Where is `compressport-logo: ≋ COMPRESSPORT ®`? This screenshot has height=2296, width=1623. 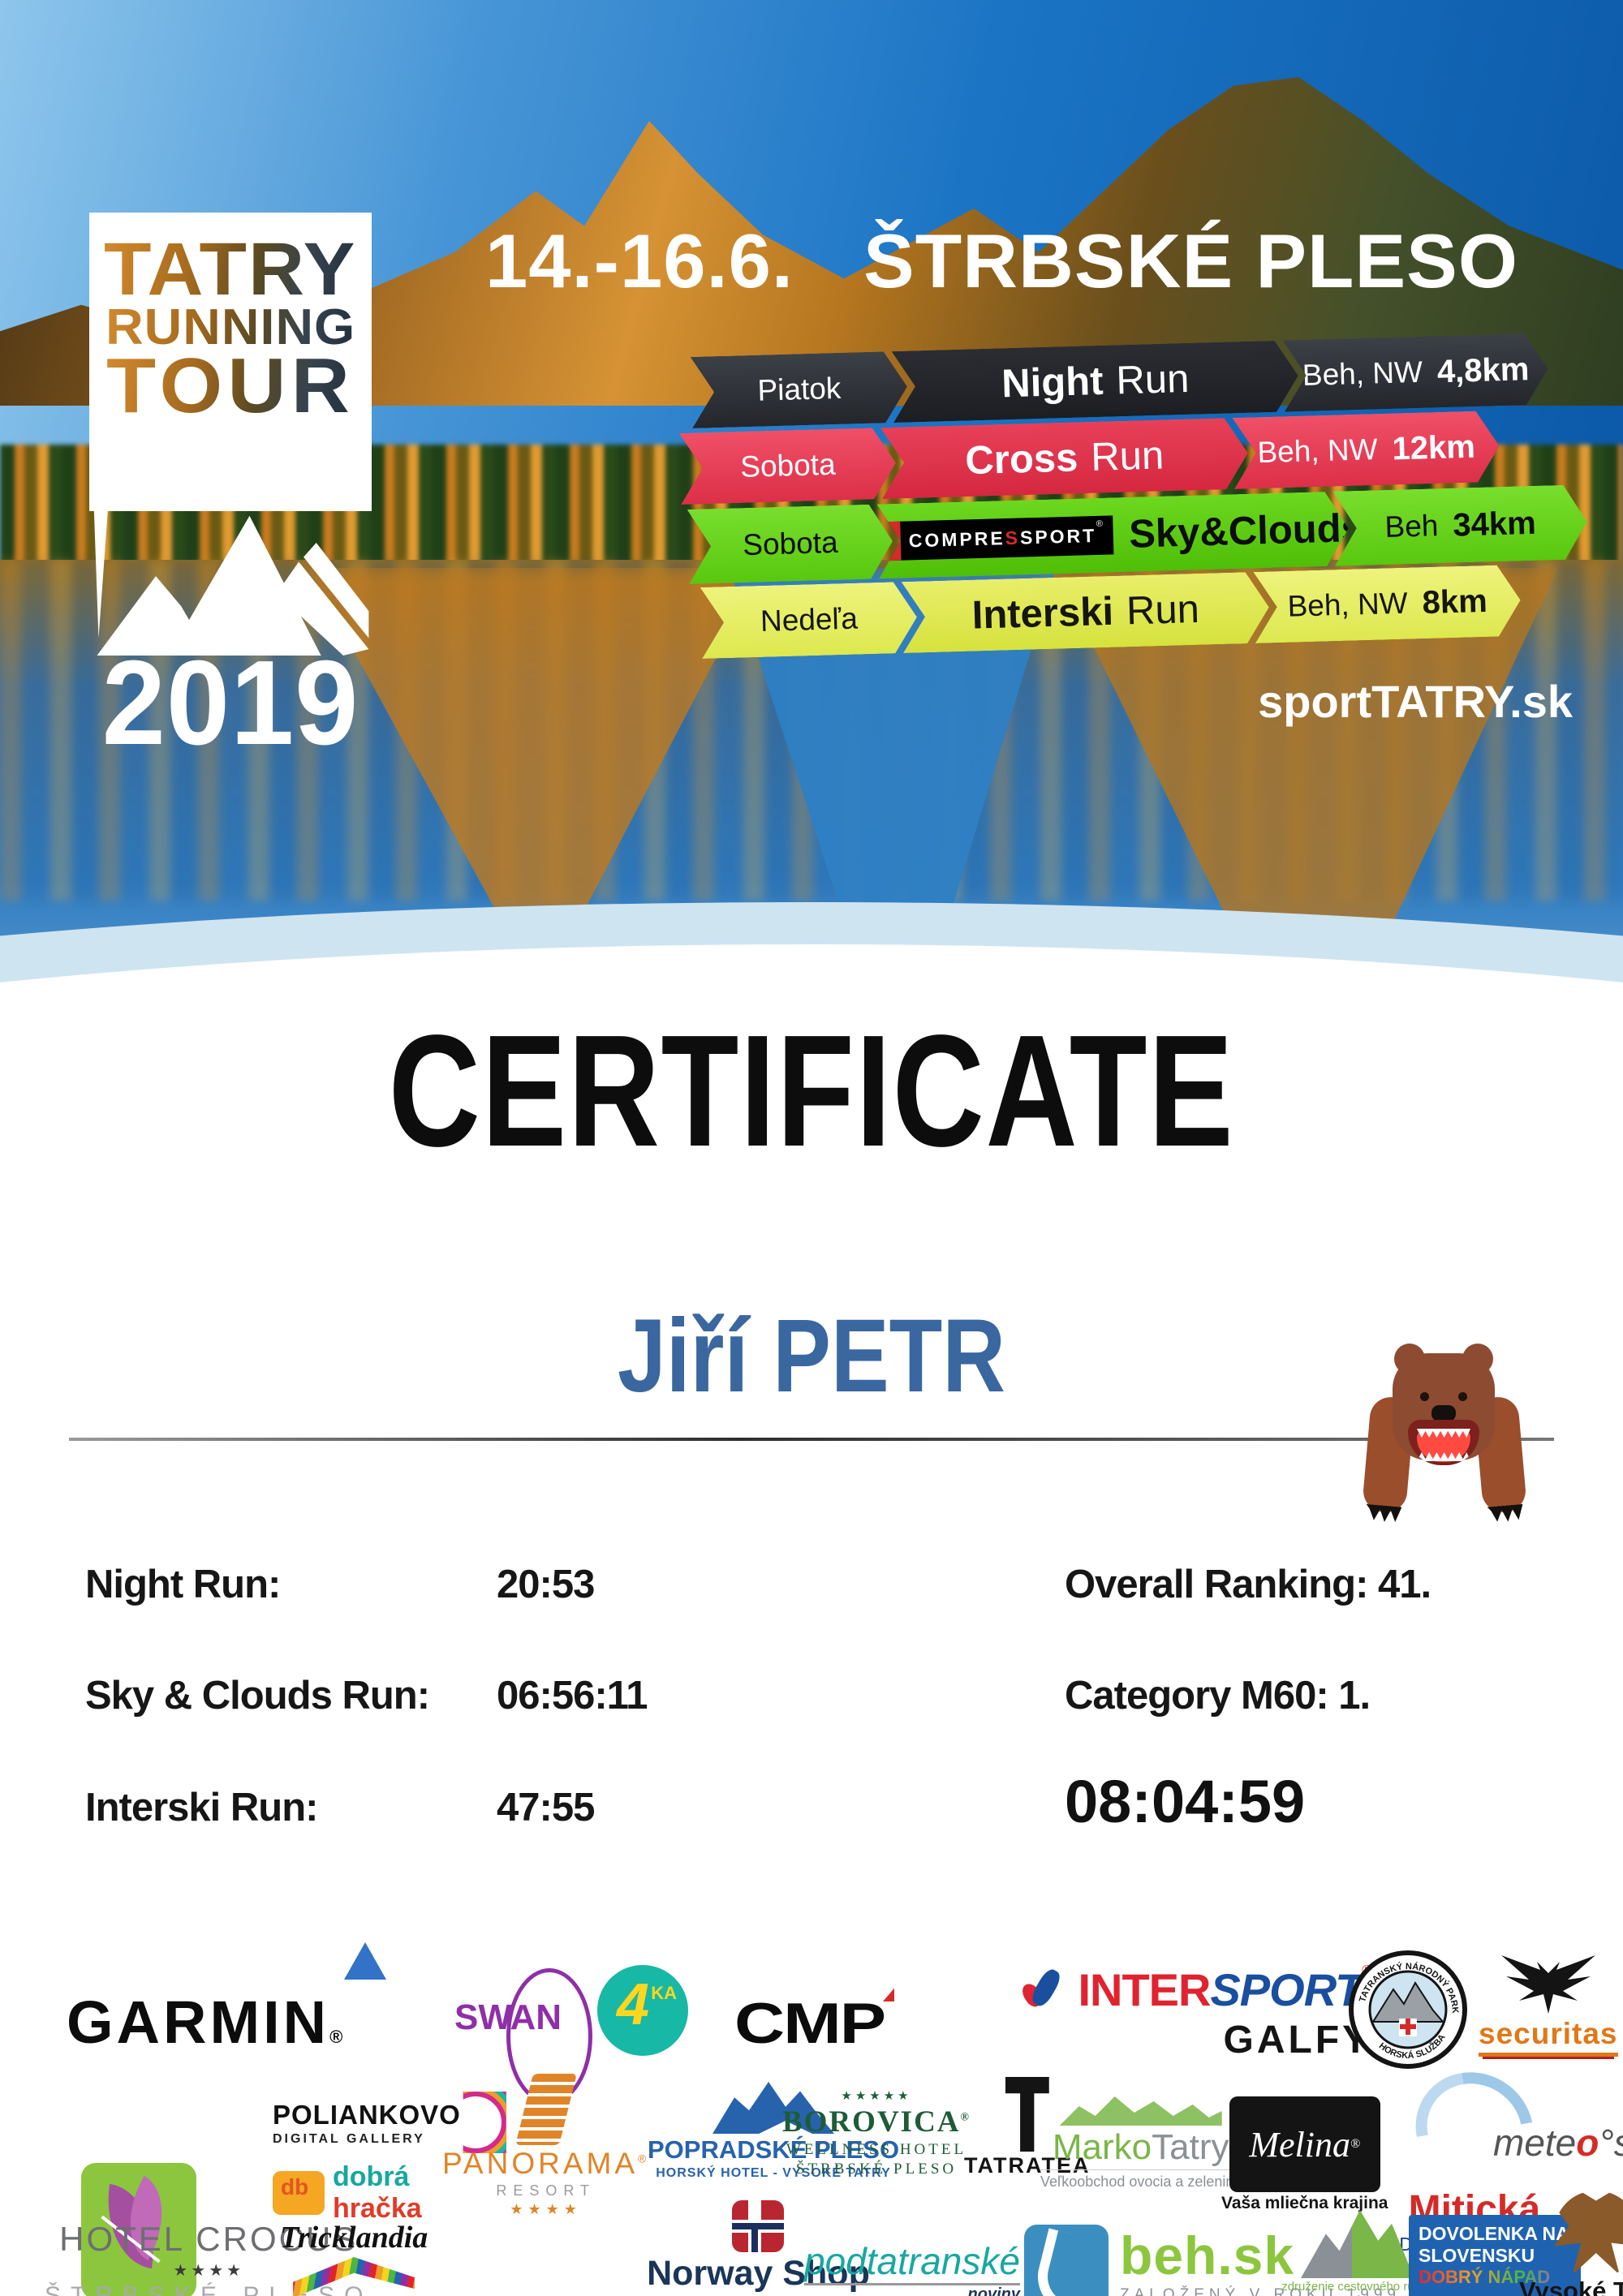 compressport-logo: ≋ COMPRESSPORT ® is located at coordinates (988, 538).